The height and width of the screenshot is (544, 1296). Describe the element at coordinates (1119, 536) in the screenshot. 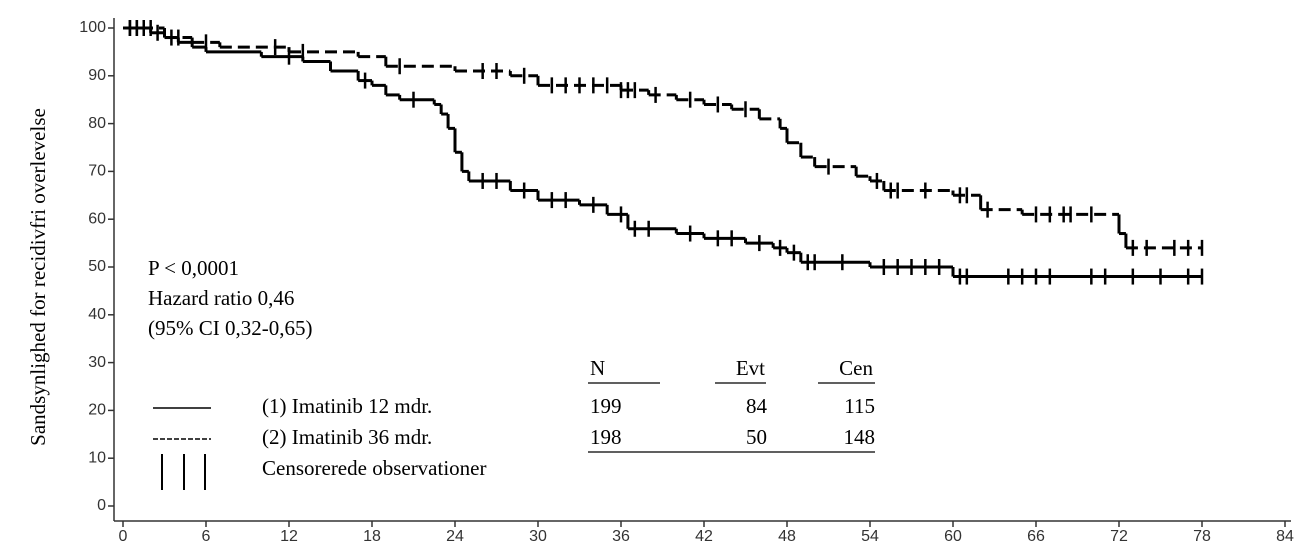

I see `x-tick-label: 72` at that location.